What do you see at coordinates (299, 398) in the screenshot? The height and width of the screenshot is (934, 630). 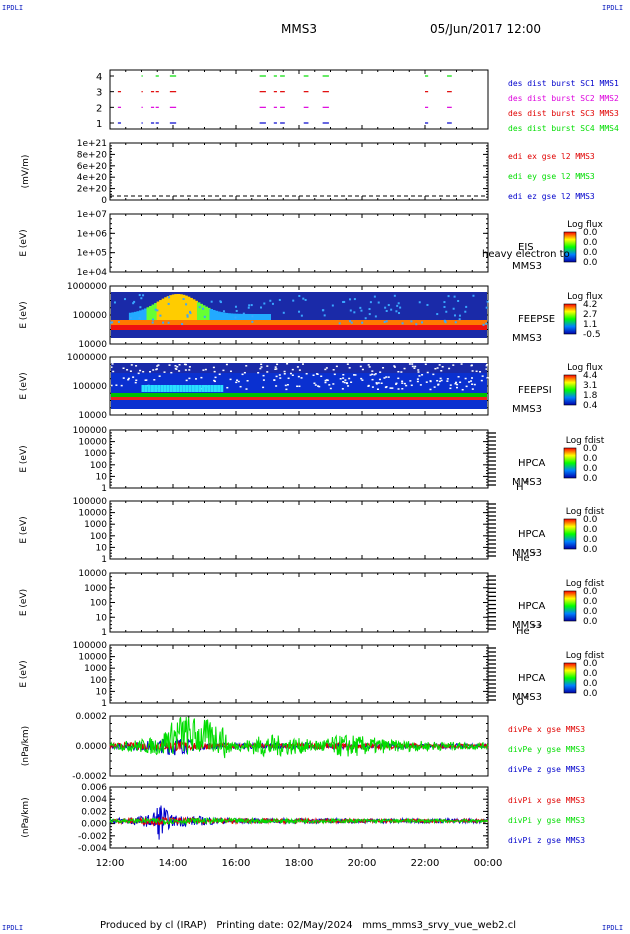 I see `feepsi-red-band` at bounding box center [299, 398].